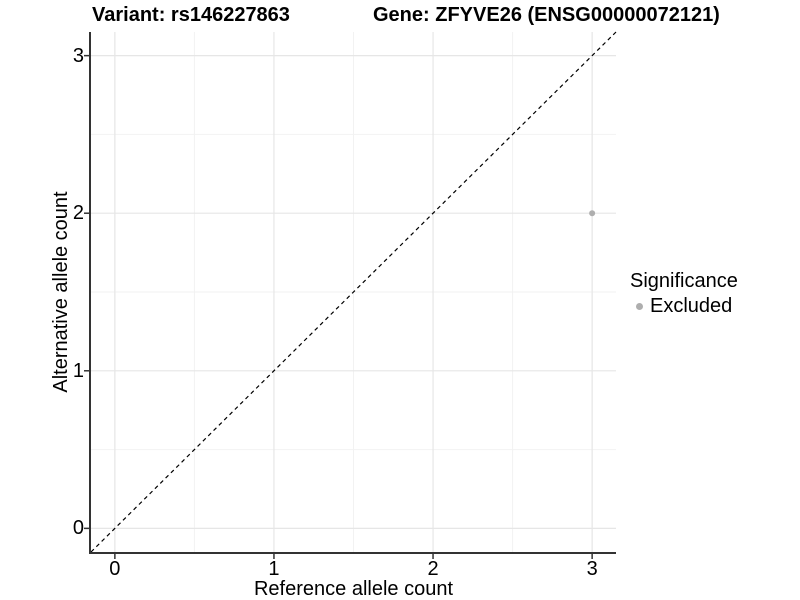 The height and width of the screenshot is (600, 800). I want to click on x-tick-label: 0, so click(115, 569).